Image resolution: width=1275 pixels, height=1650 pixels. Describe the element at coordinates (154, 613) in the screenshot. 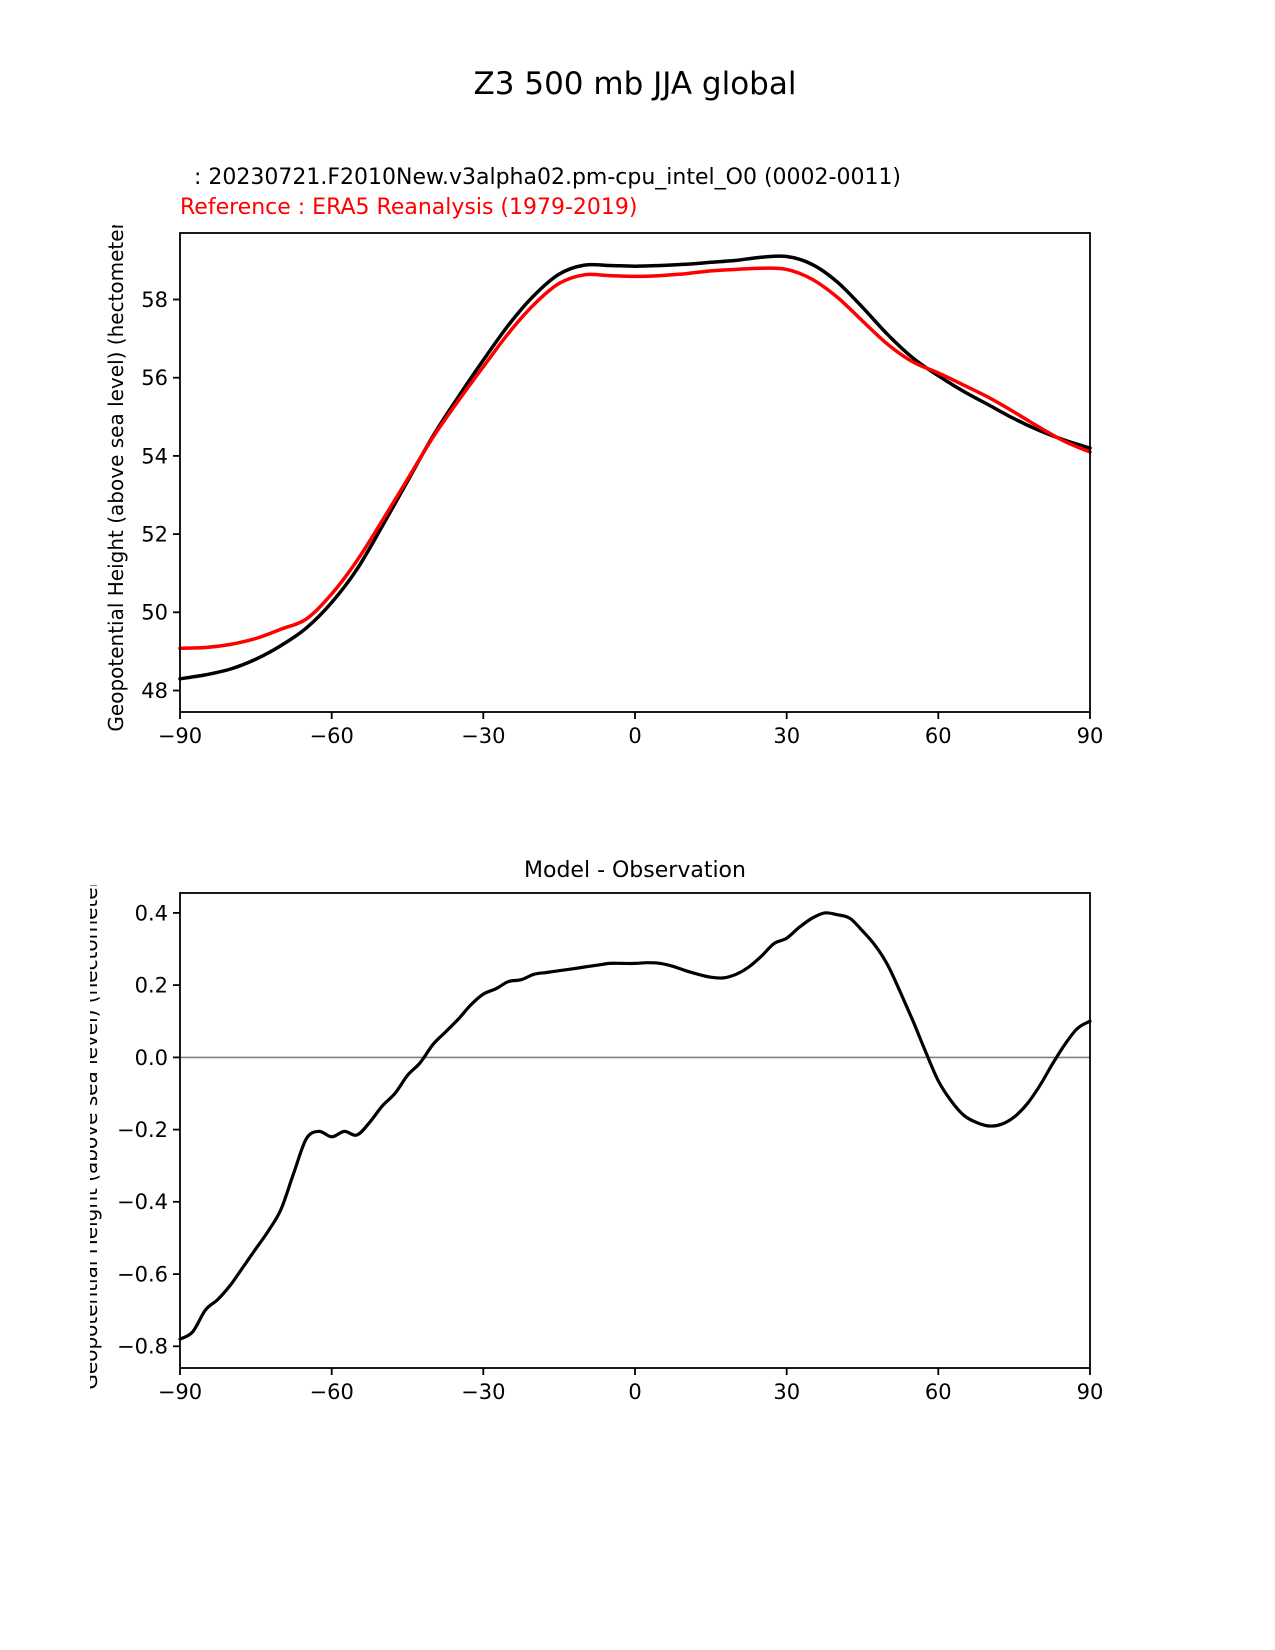

I see `y-tick-label: 50` at that location.